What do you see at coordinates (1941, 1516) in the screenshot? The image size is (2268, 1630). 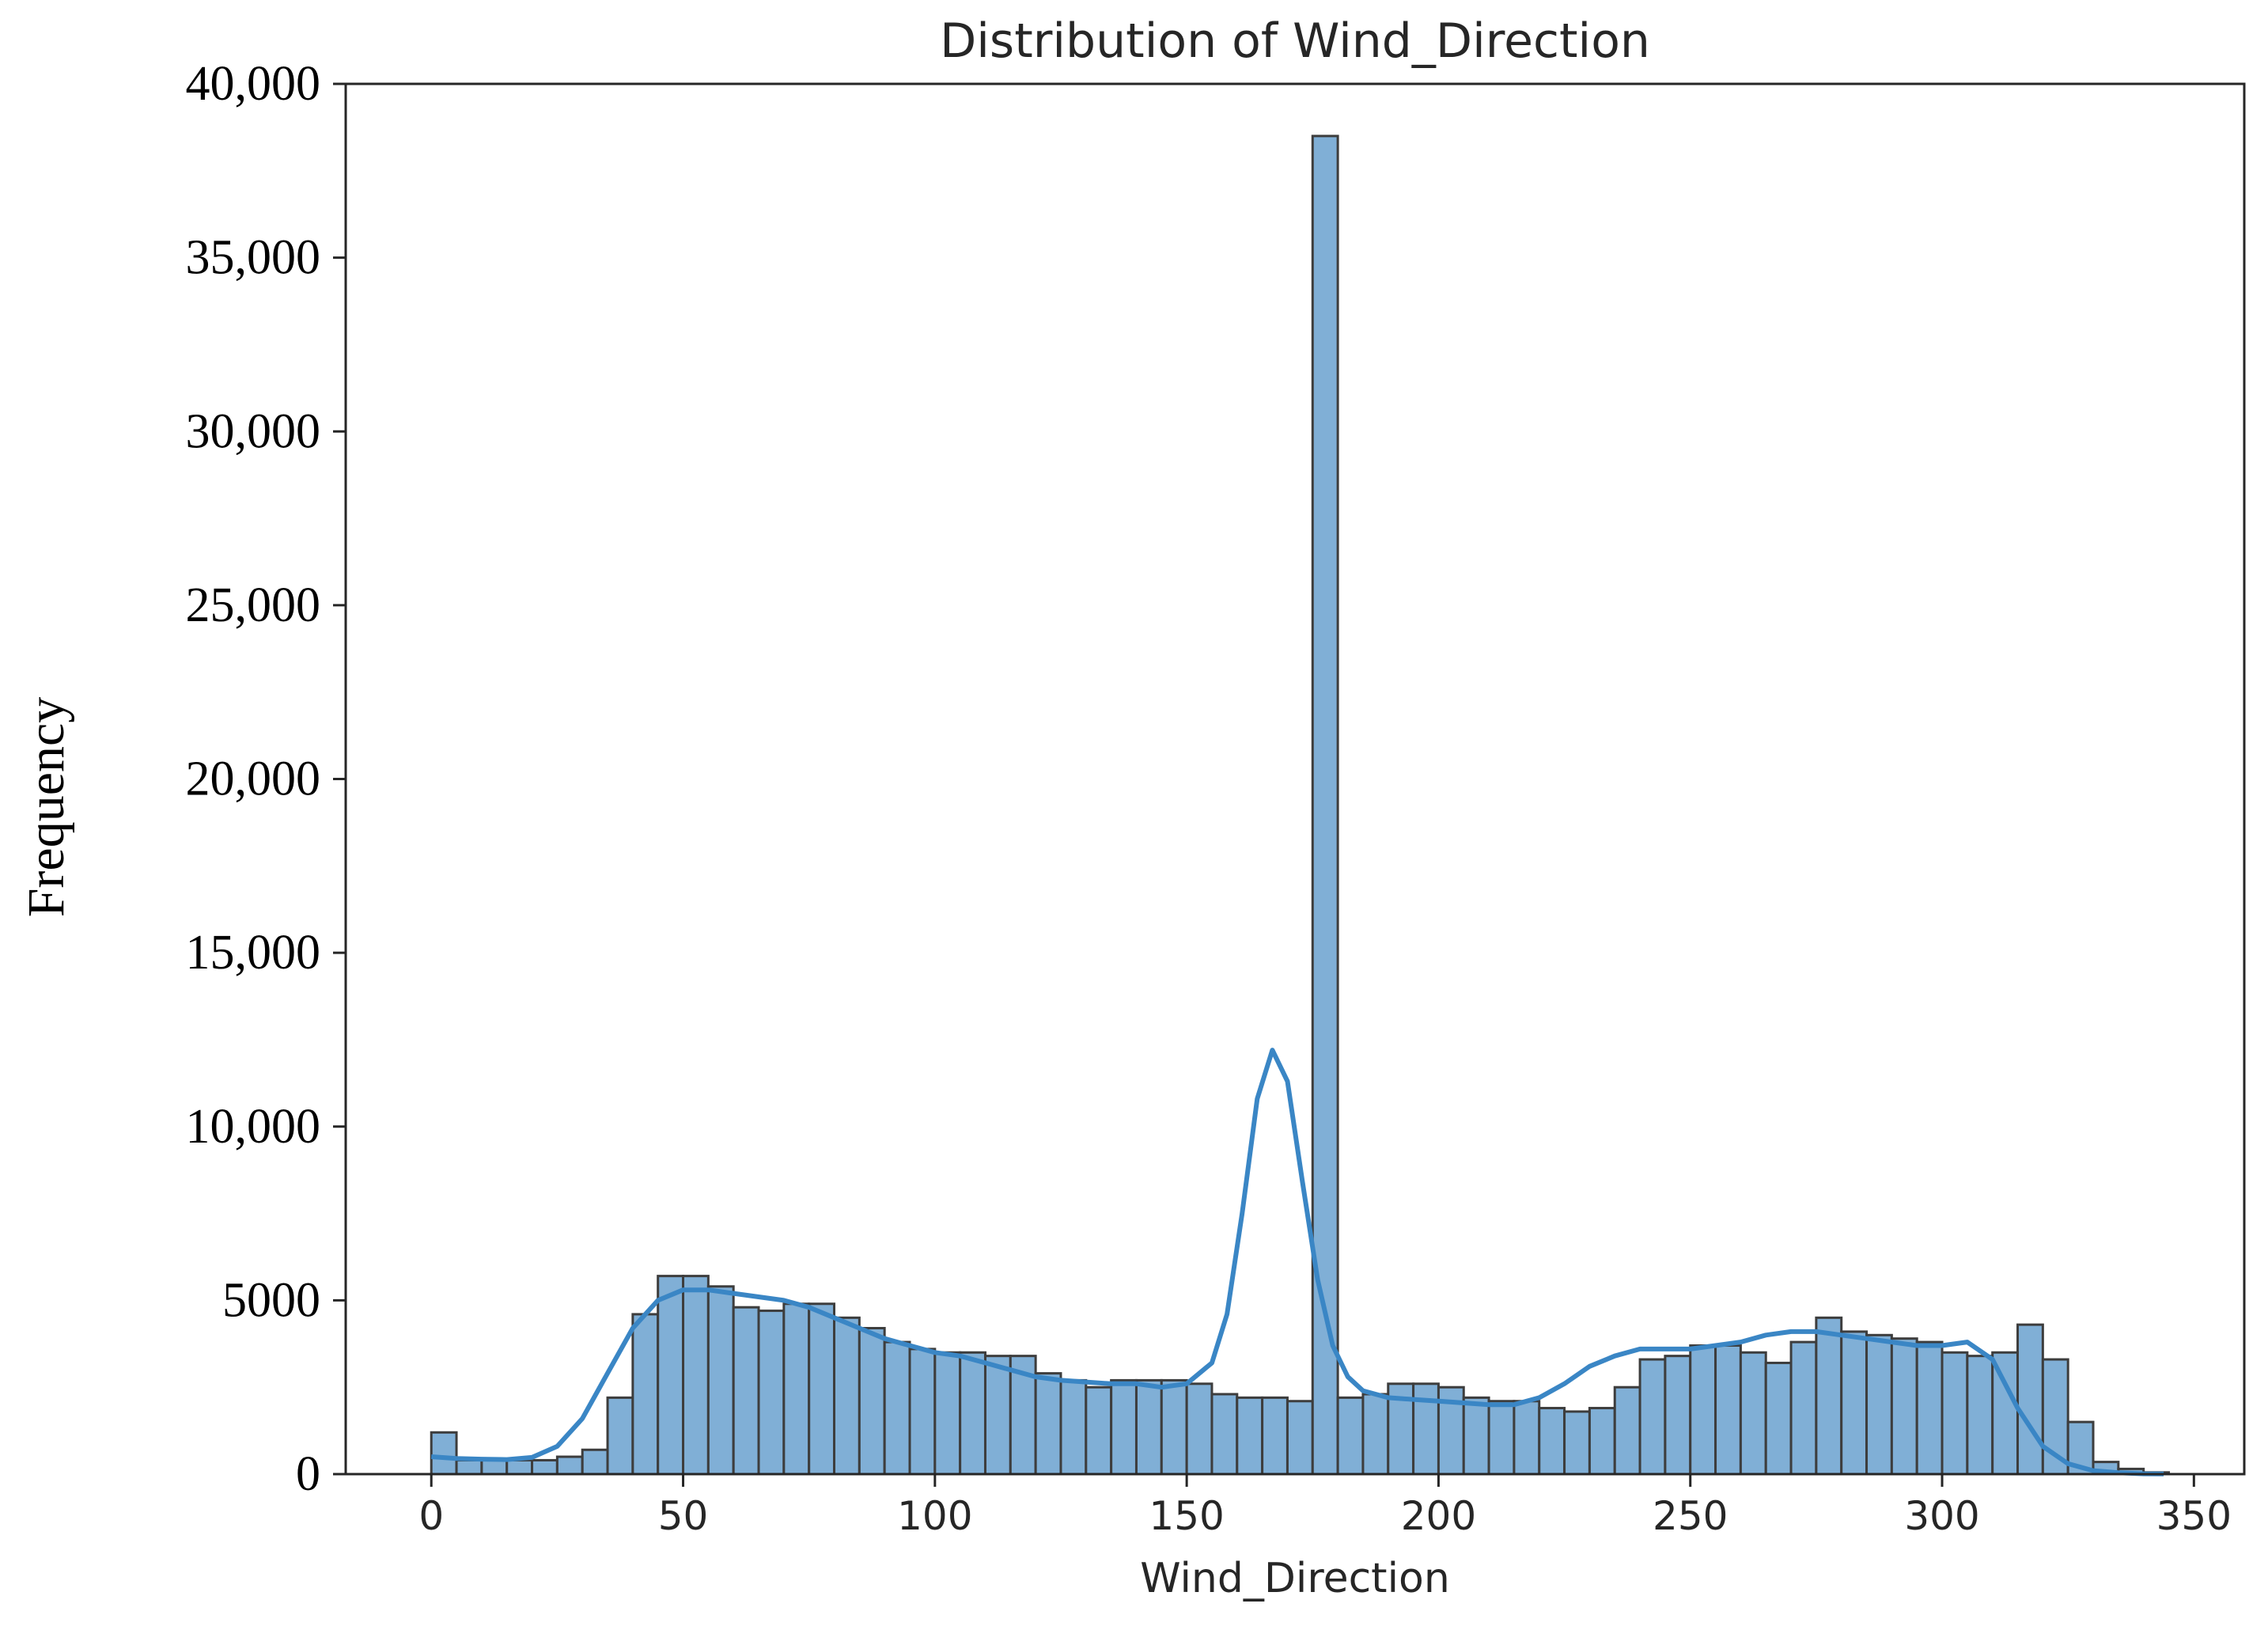 I see `x-tick-label: 300` at bounding box center [1941, 1516].